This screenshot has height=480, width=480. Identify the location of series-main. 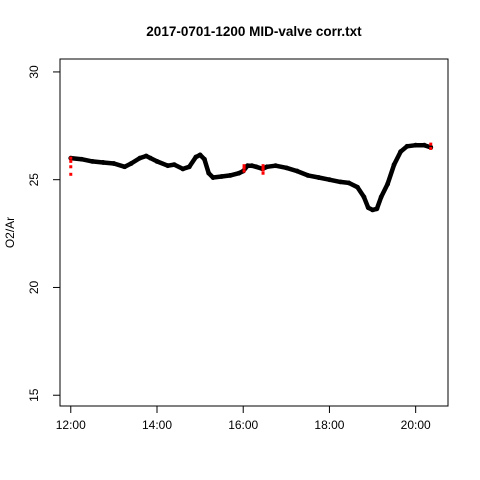
(251, 177).